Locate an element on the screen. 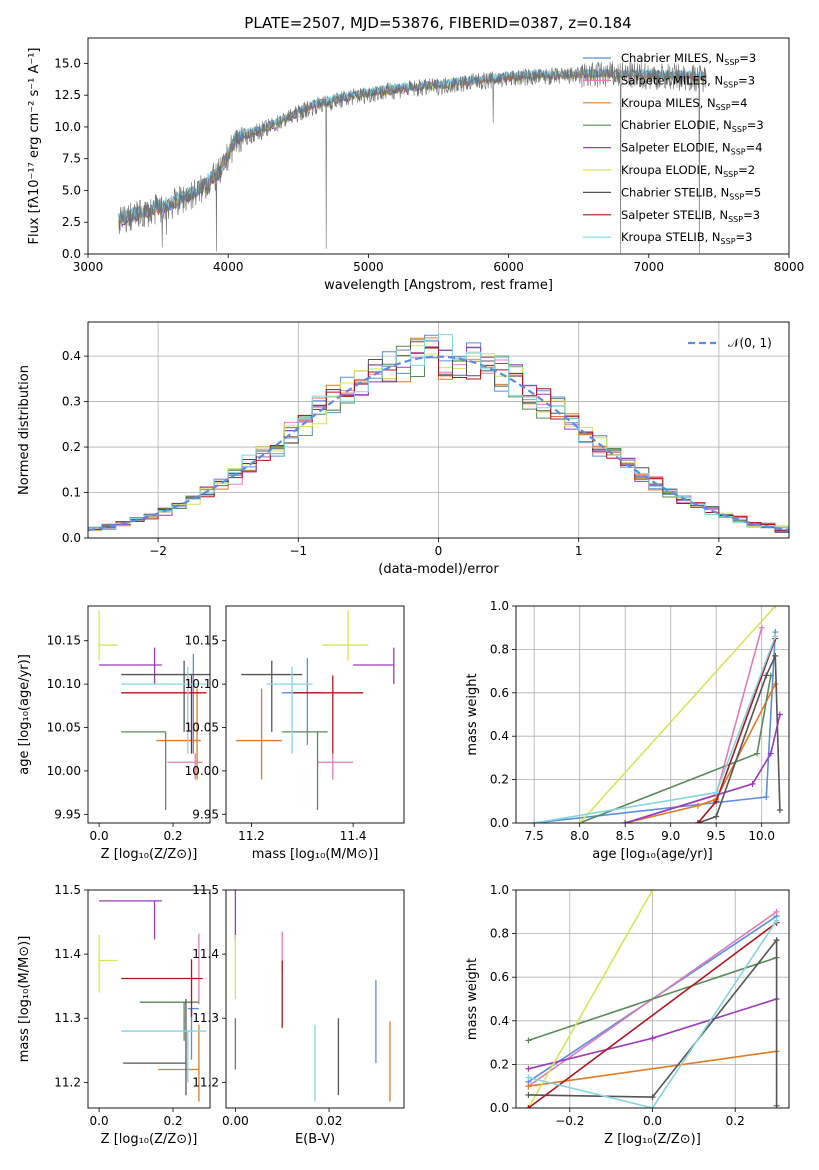  weight-line-chabrier-stelib is located at coordinates (653, 1021).